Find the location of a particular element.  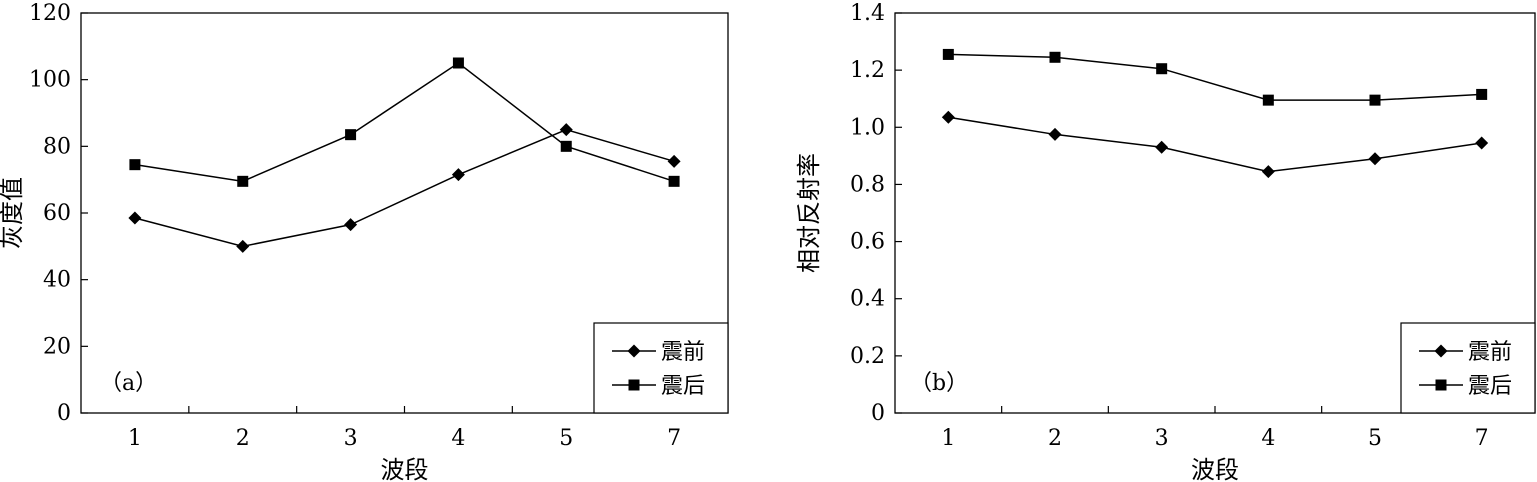

y-tick-label: 0.8 is located at coordinates (867, 184).